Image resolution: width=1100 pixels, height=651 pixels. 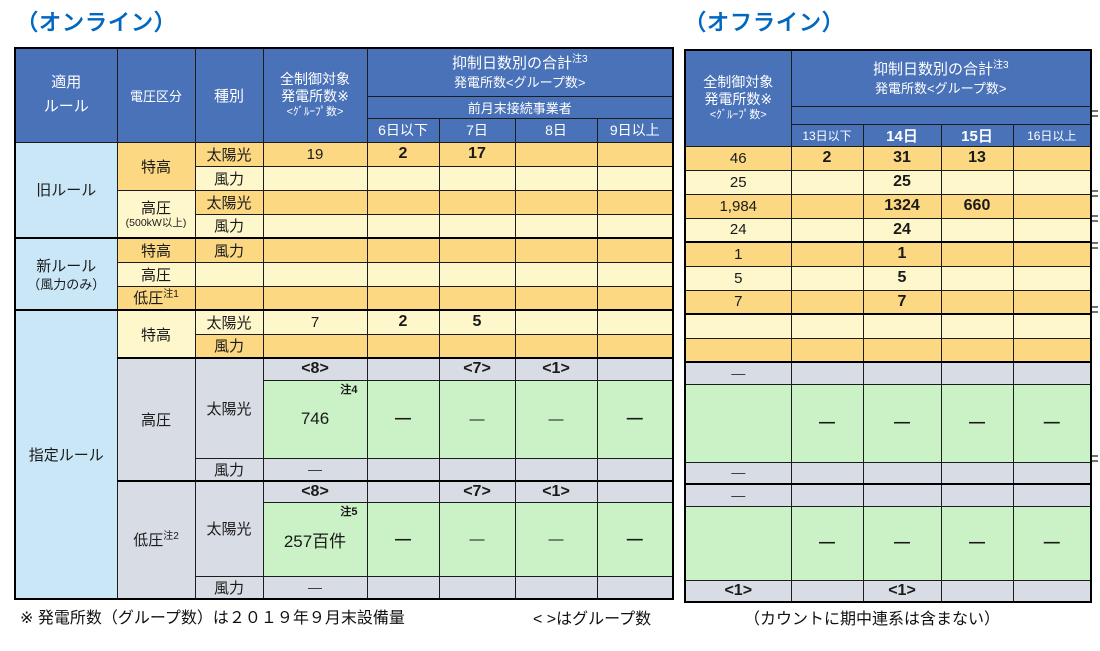 I want to click on value-cell: 1324, so click(x=902, y=206).